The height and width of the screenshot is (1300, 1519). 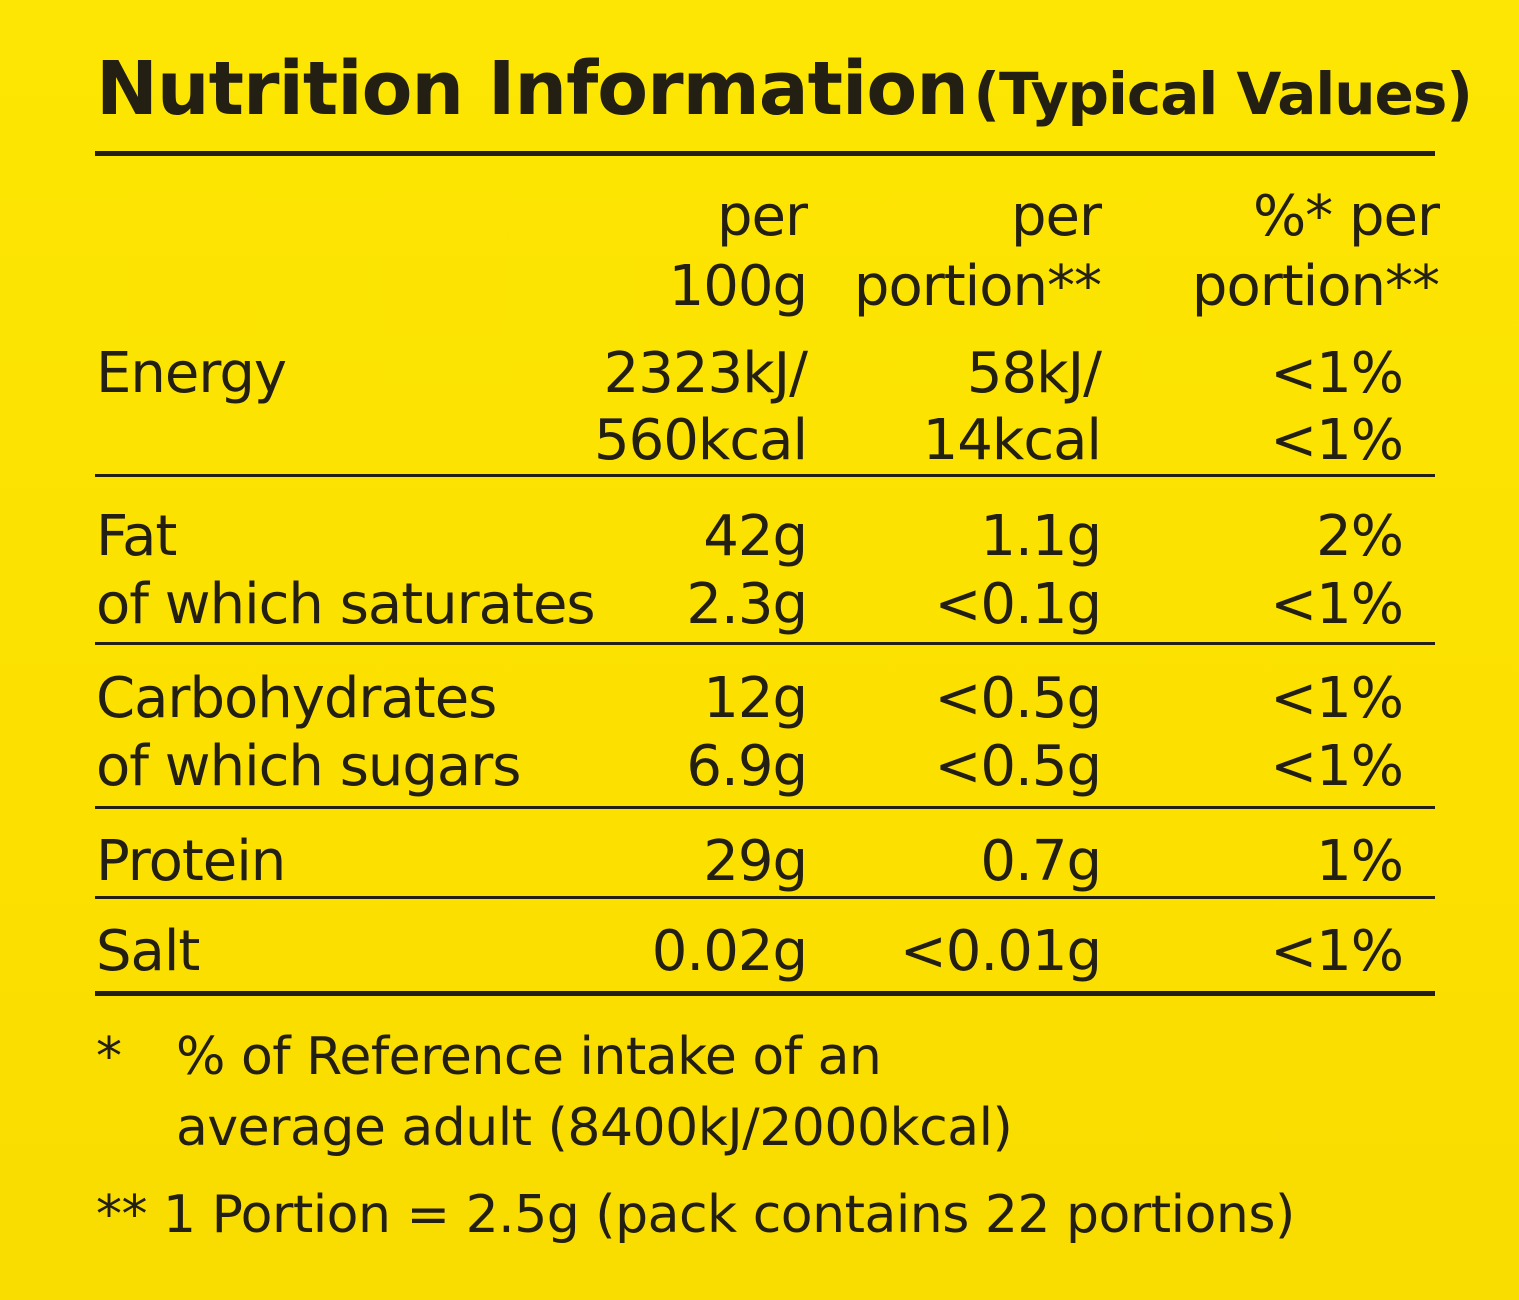 I want to click on energy-kcal-ri: <1%, so click(x=1337, y=440).